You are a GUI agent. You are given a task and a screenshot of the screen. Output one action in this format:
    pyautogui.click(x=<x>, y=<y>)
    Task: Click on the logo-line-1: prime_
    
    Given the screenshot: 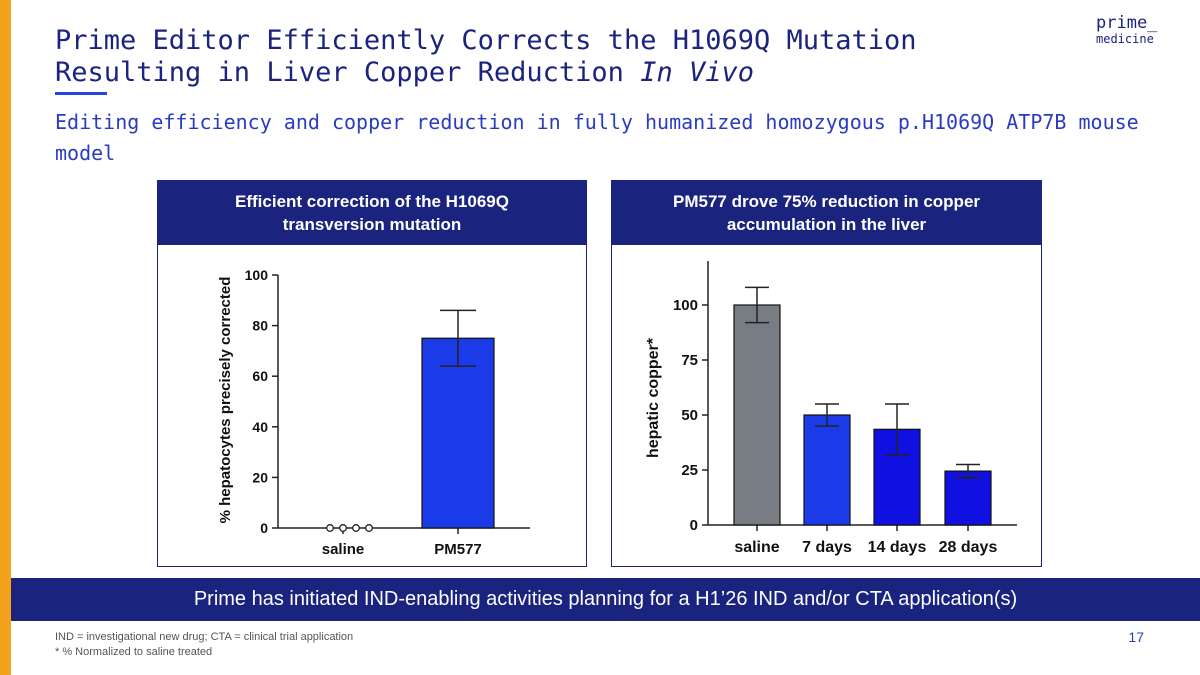 What is the action you would take?
    pyautogui.click(x=1127, y=23)
    